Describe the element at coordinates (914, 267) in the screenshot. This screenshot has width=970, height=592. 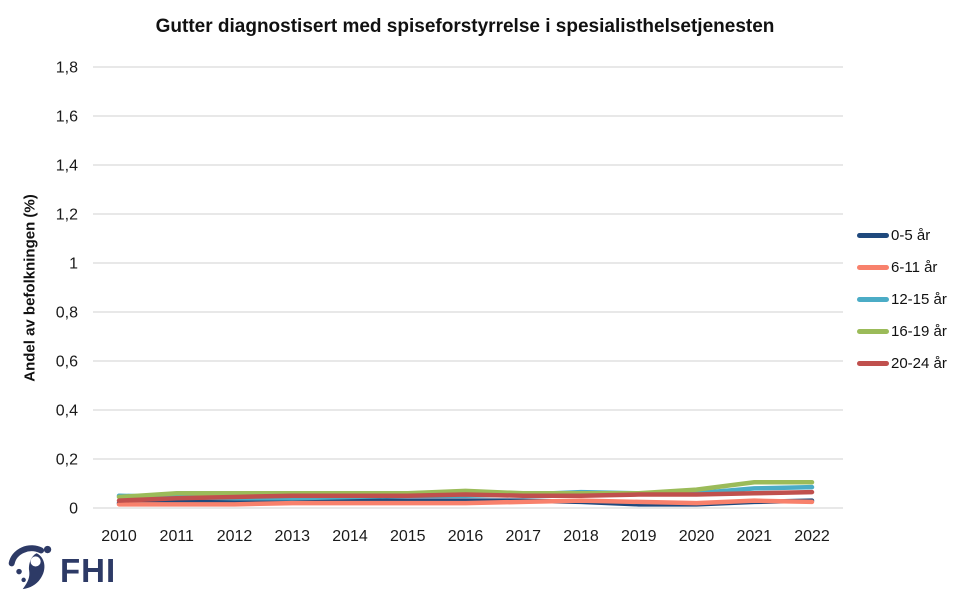
I see `legend-label: 6-11 år` at that location.